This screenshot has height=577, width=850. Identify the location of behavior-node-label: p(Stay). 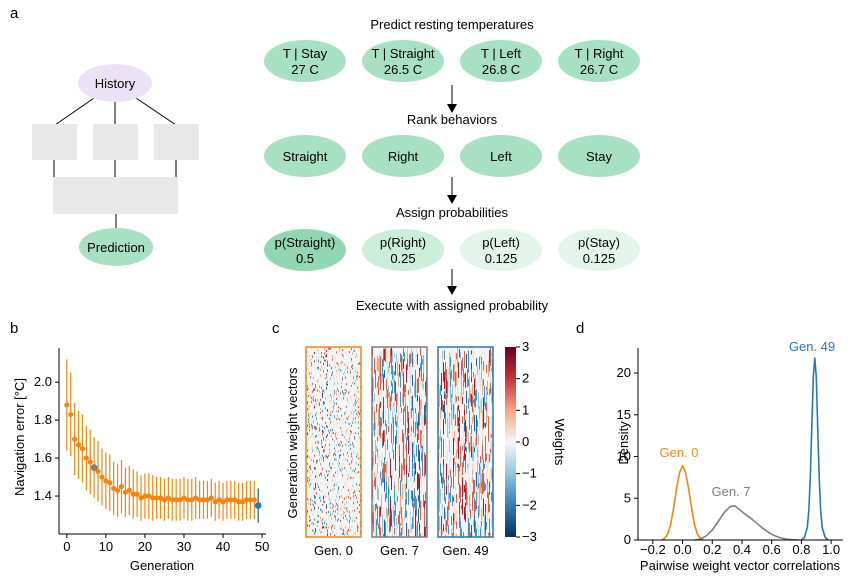
(599, 242).